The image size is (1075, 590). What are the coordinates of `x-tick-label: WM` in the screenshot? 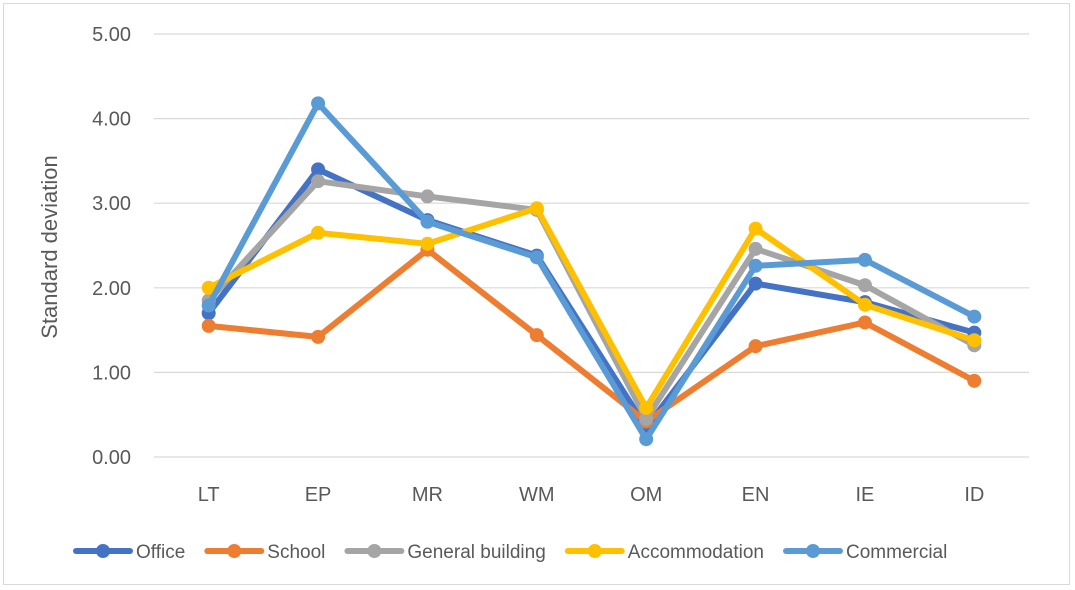 It's located at (537, 495).